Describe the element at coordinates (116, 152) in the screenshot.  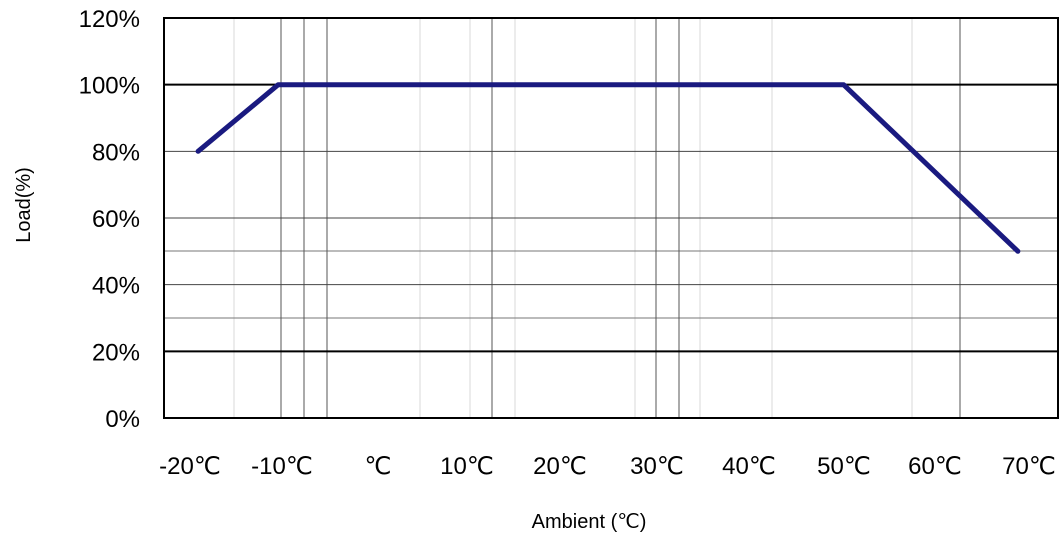
I see `y-tick-label: 80%` at that location.